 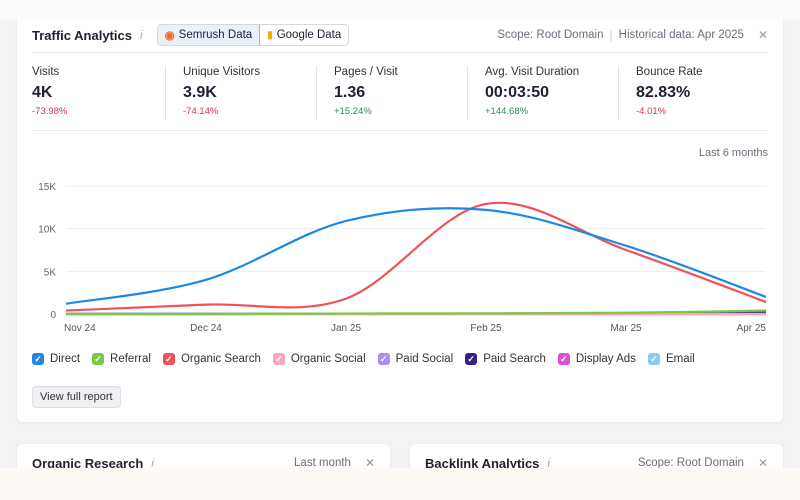 What do you see at coordinates (482, 463) in the screenshot?
I see `card-title: Backlink Analytics` at bounding box center [482, 463].